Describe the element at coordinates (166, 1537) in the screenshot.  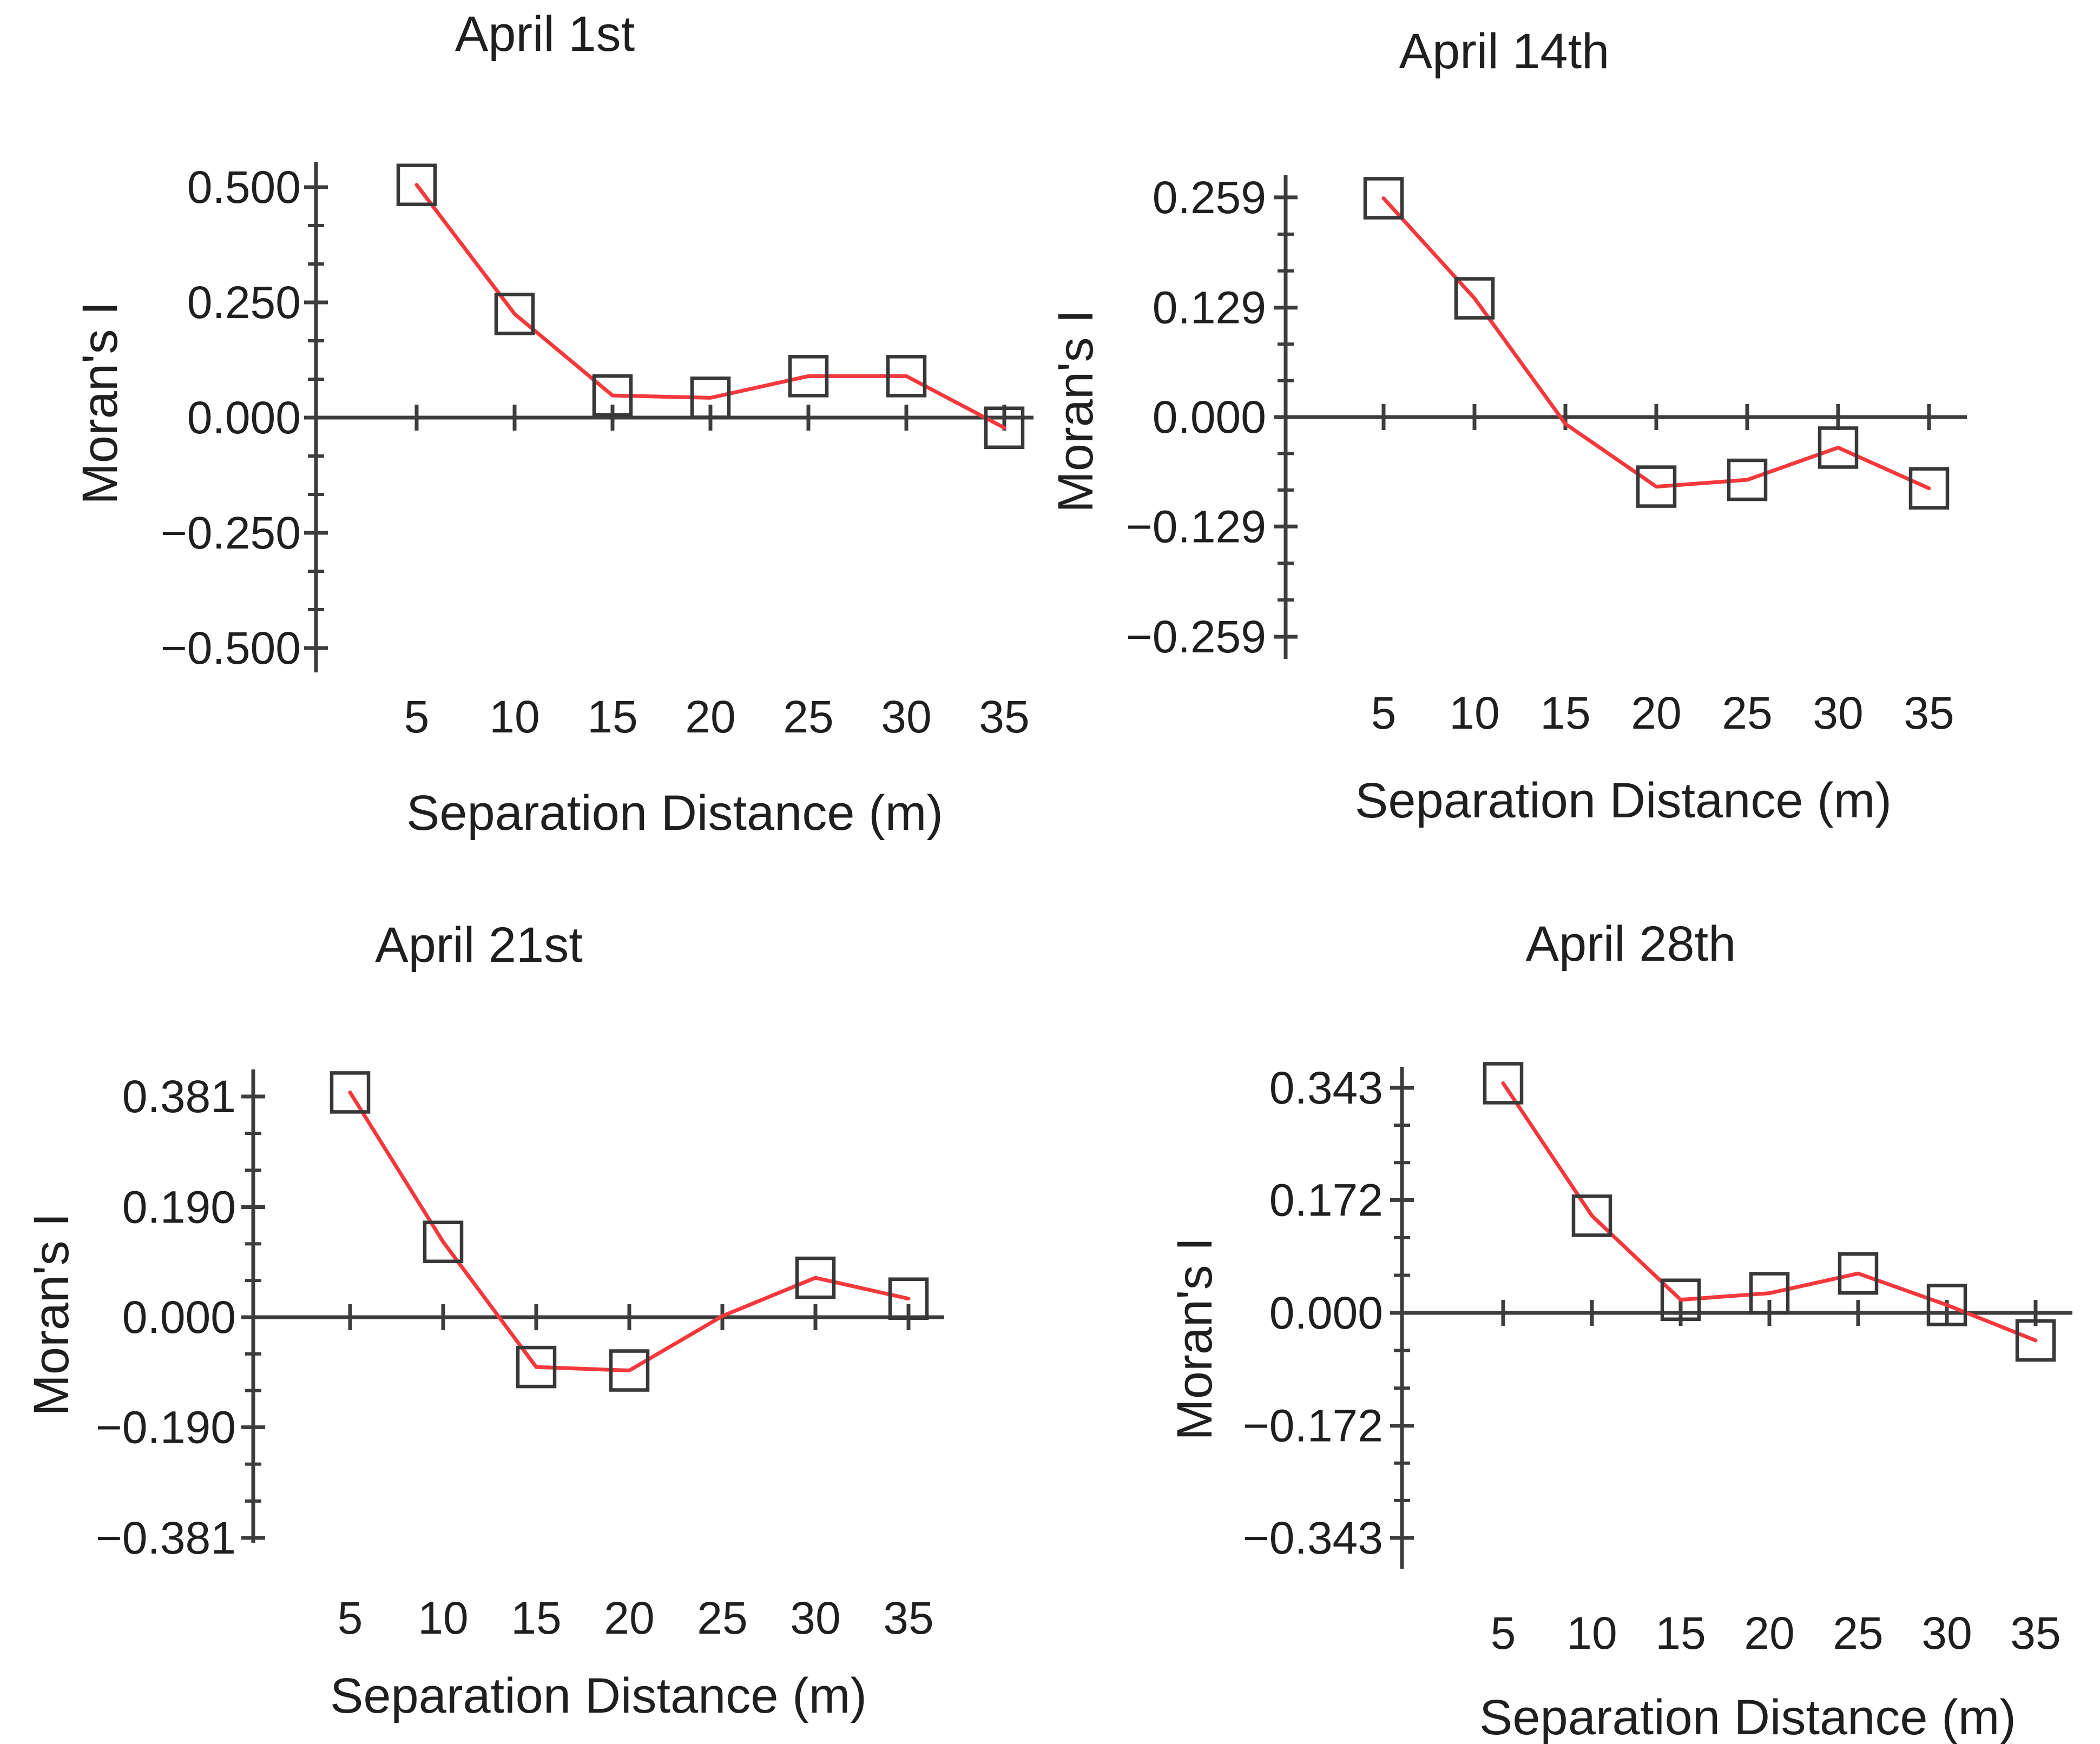
I see `y-tick-label: −0.381` at that location.